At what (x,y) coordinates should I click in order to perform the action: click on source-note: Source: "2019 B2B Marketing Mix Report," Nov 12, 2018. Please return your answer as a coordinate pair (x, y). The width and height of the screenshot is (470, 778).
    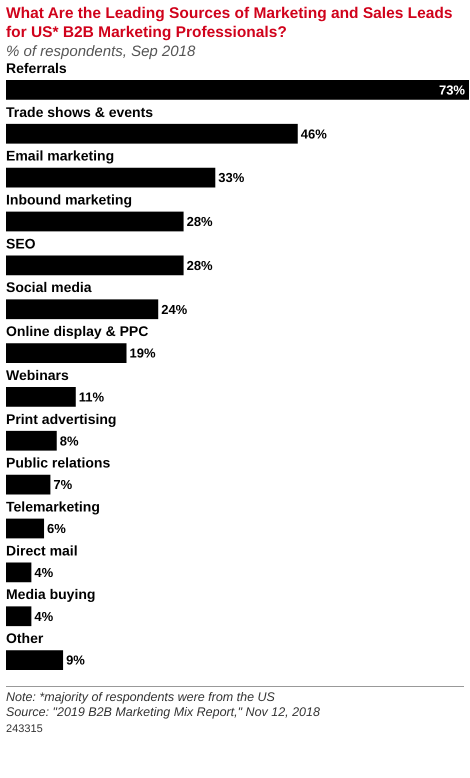
    Looking at the image, I should click on (163, 712).